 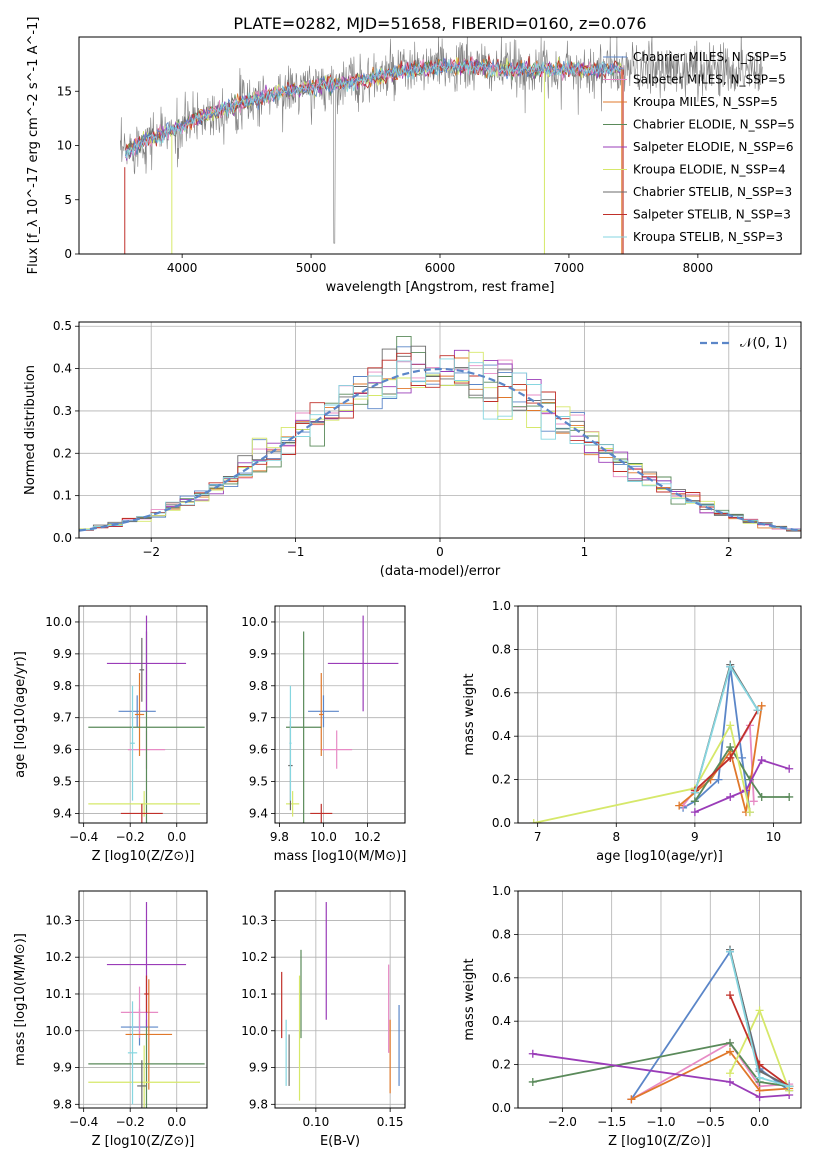 I want to click on weight-vs-age-series, so click(x=661, y=741).